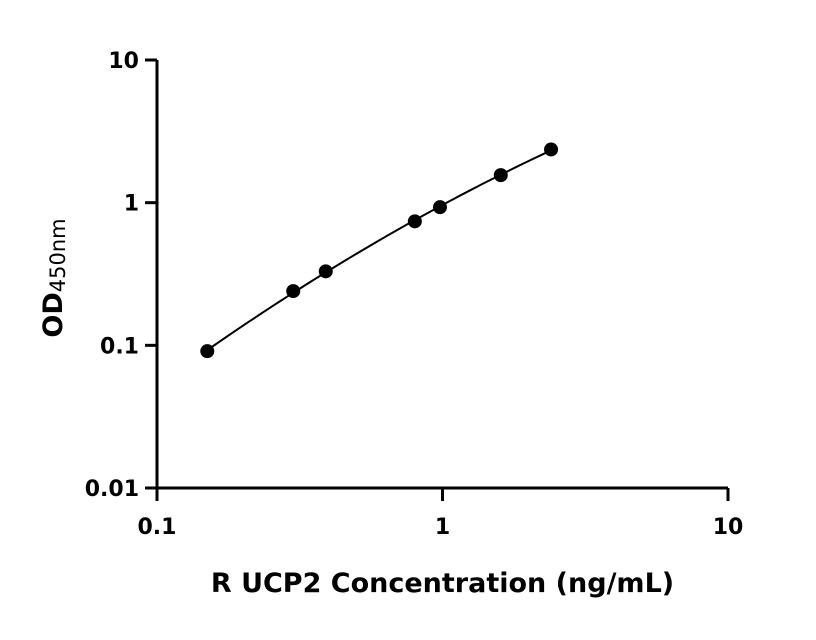 The height and width of the screenshot is (640, 816). Describe the element at coordinates (58, 255) in the screenshot. I see `y-axis-title-subscript: 450nm` at that location.